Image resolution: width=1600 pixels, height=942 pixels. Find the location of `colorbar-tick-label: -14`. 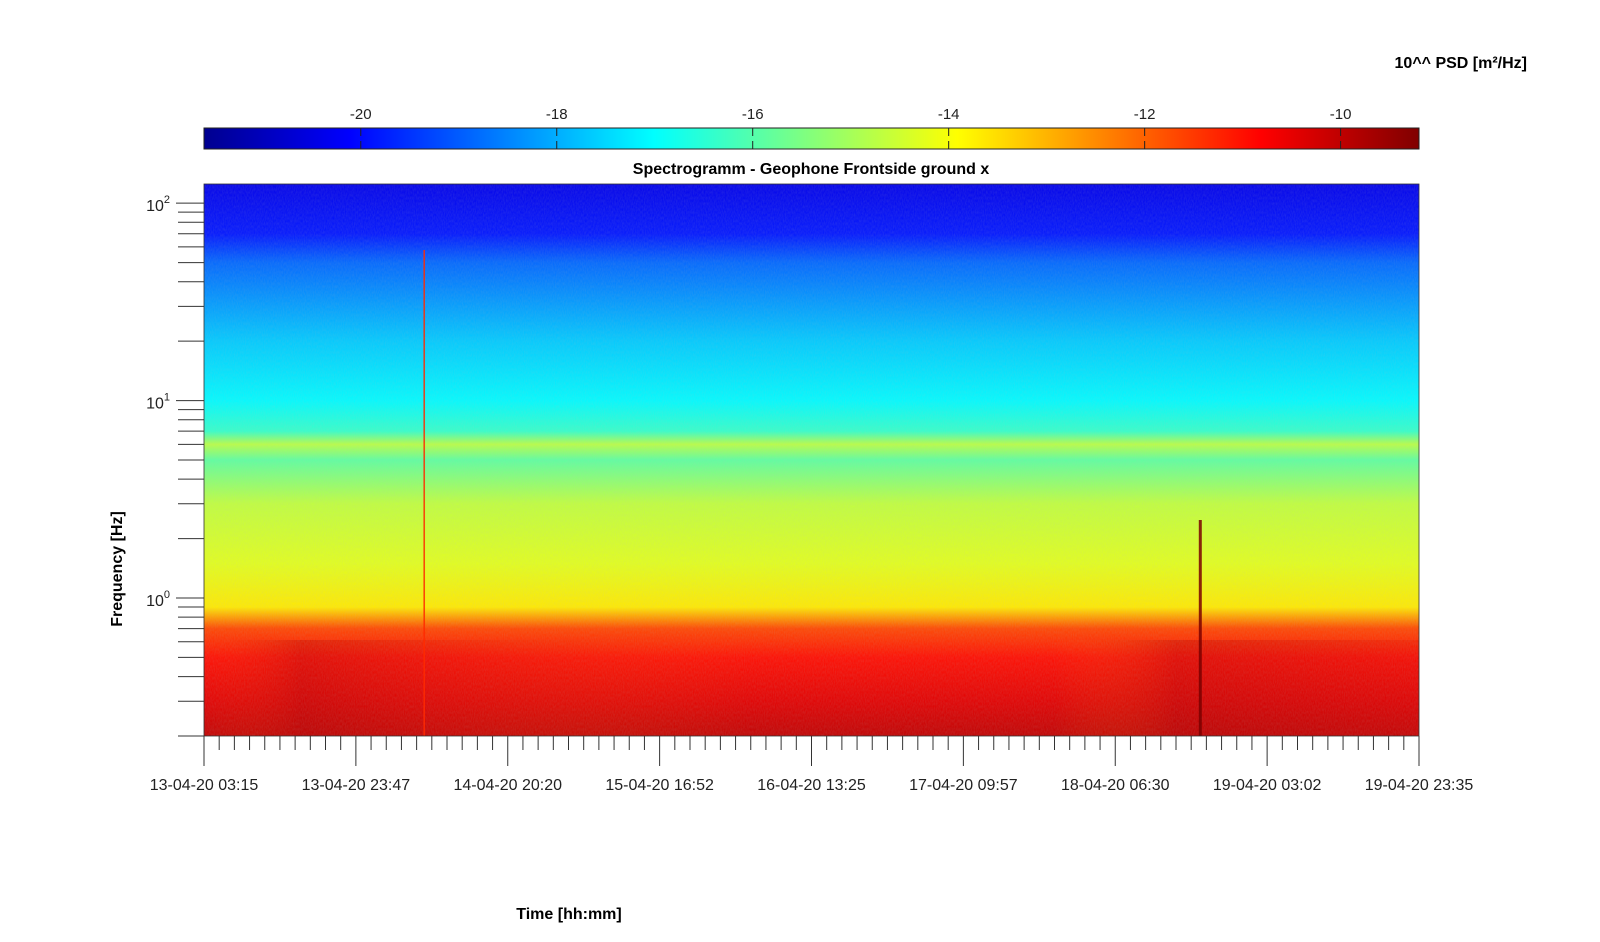

colorbar-tick-label: -14 is located at coordinates (949, 114).